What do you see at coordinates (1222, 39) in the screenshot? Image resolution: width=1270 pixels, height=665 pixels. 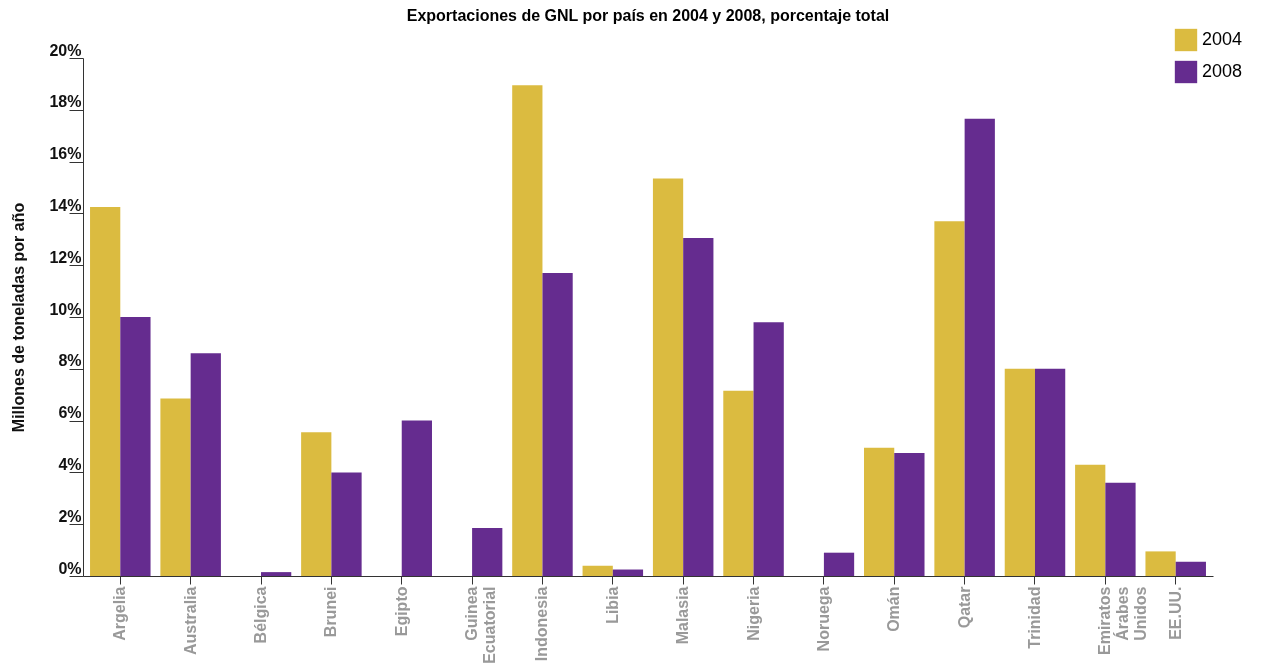 I see `legend-label: 2004` at bounding box center [1222, 39].